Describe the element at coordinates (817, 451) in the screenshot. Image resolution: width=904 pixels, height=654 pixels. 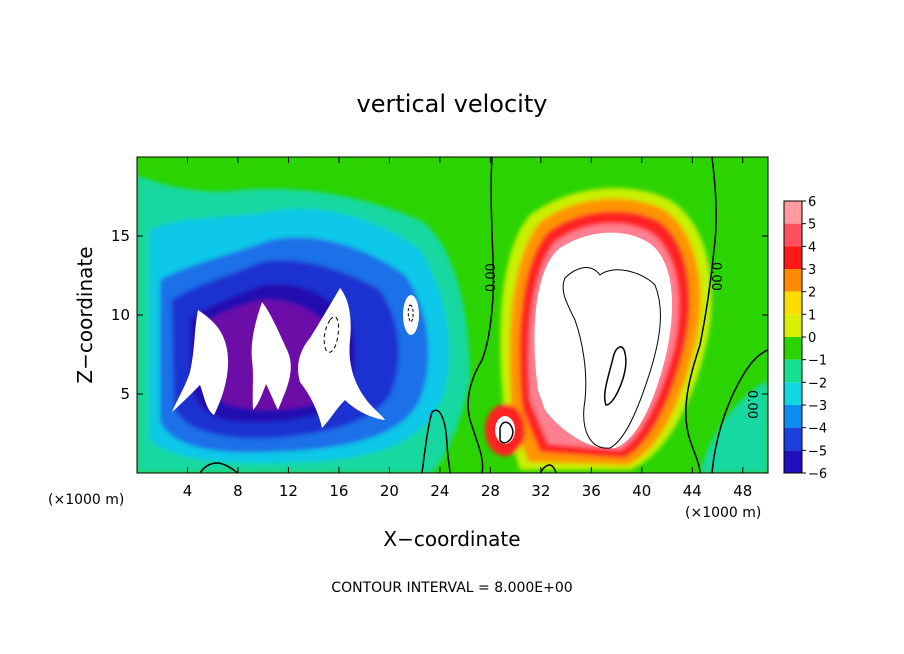
I see `colorbar-label: −5` at that location.